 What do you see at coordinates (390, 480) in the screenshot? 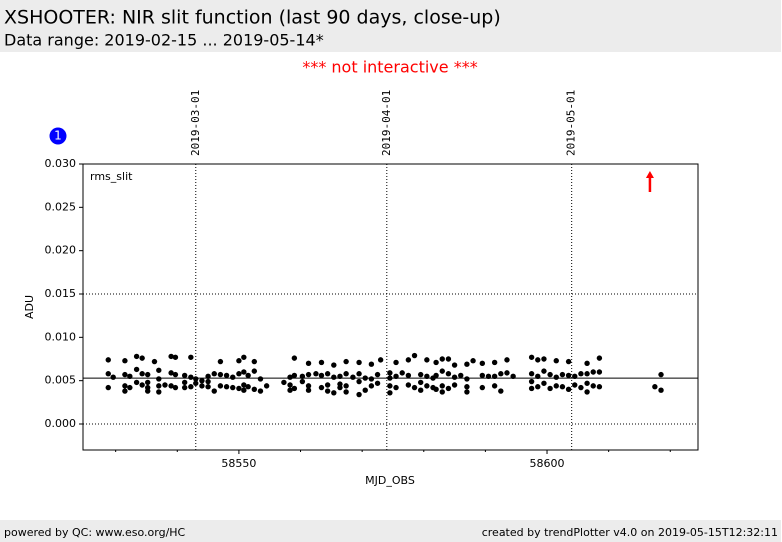
I see `x-axis-label: MJD_OBS` at bounding box center [390, 480].